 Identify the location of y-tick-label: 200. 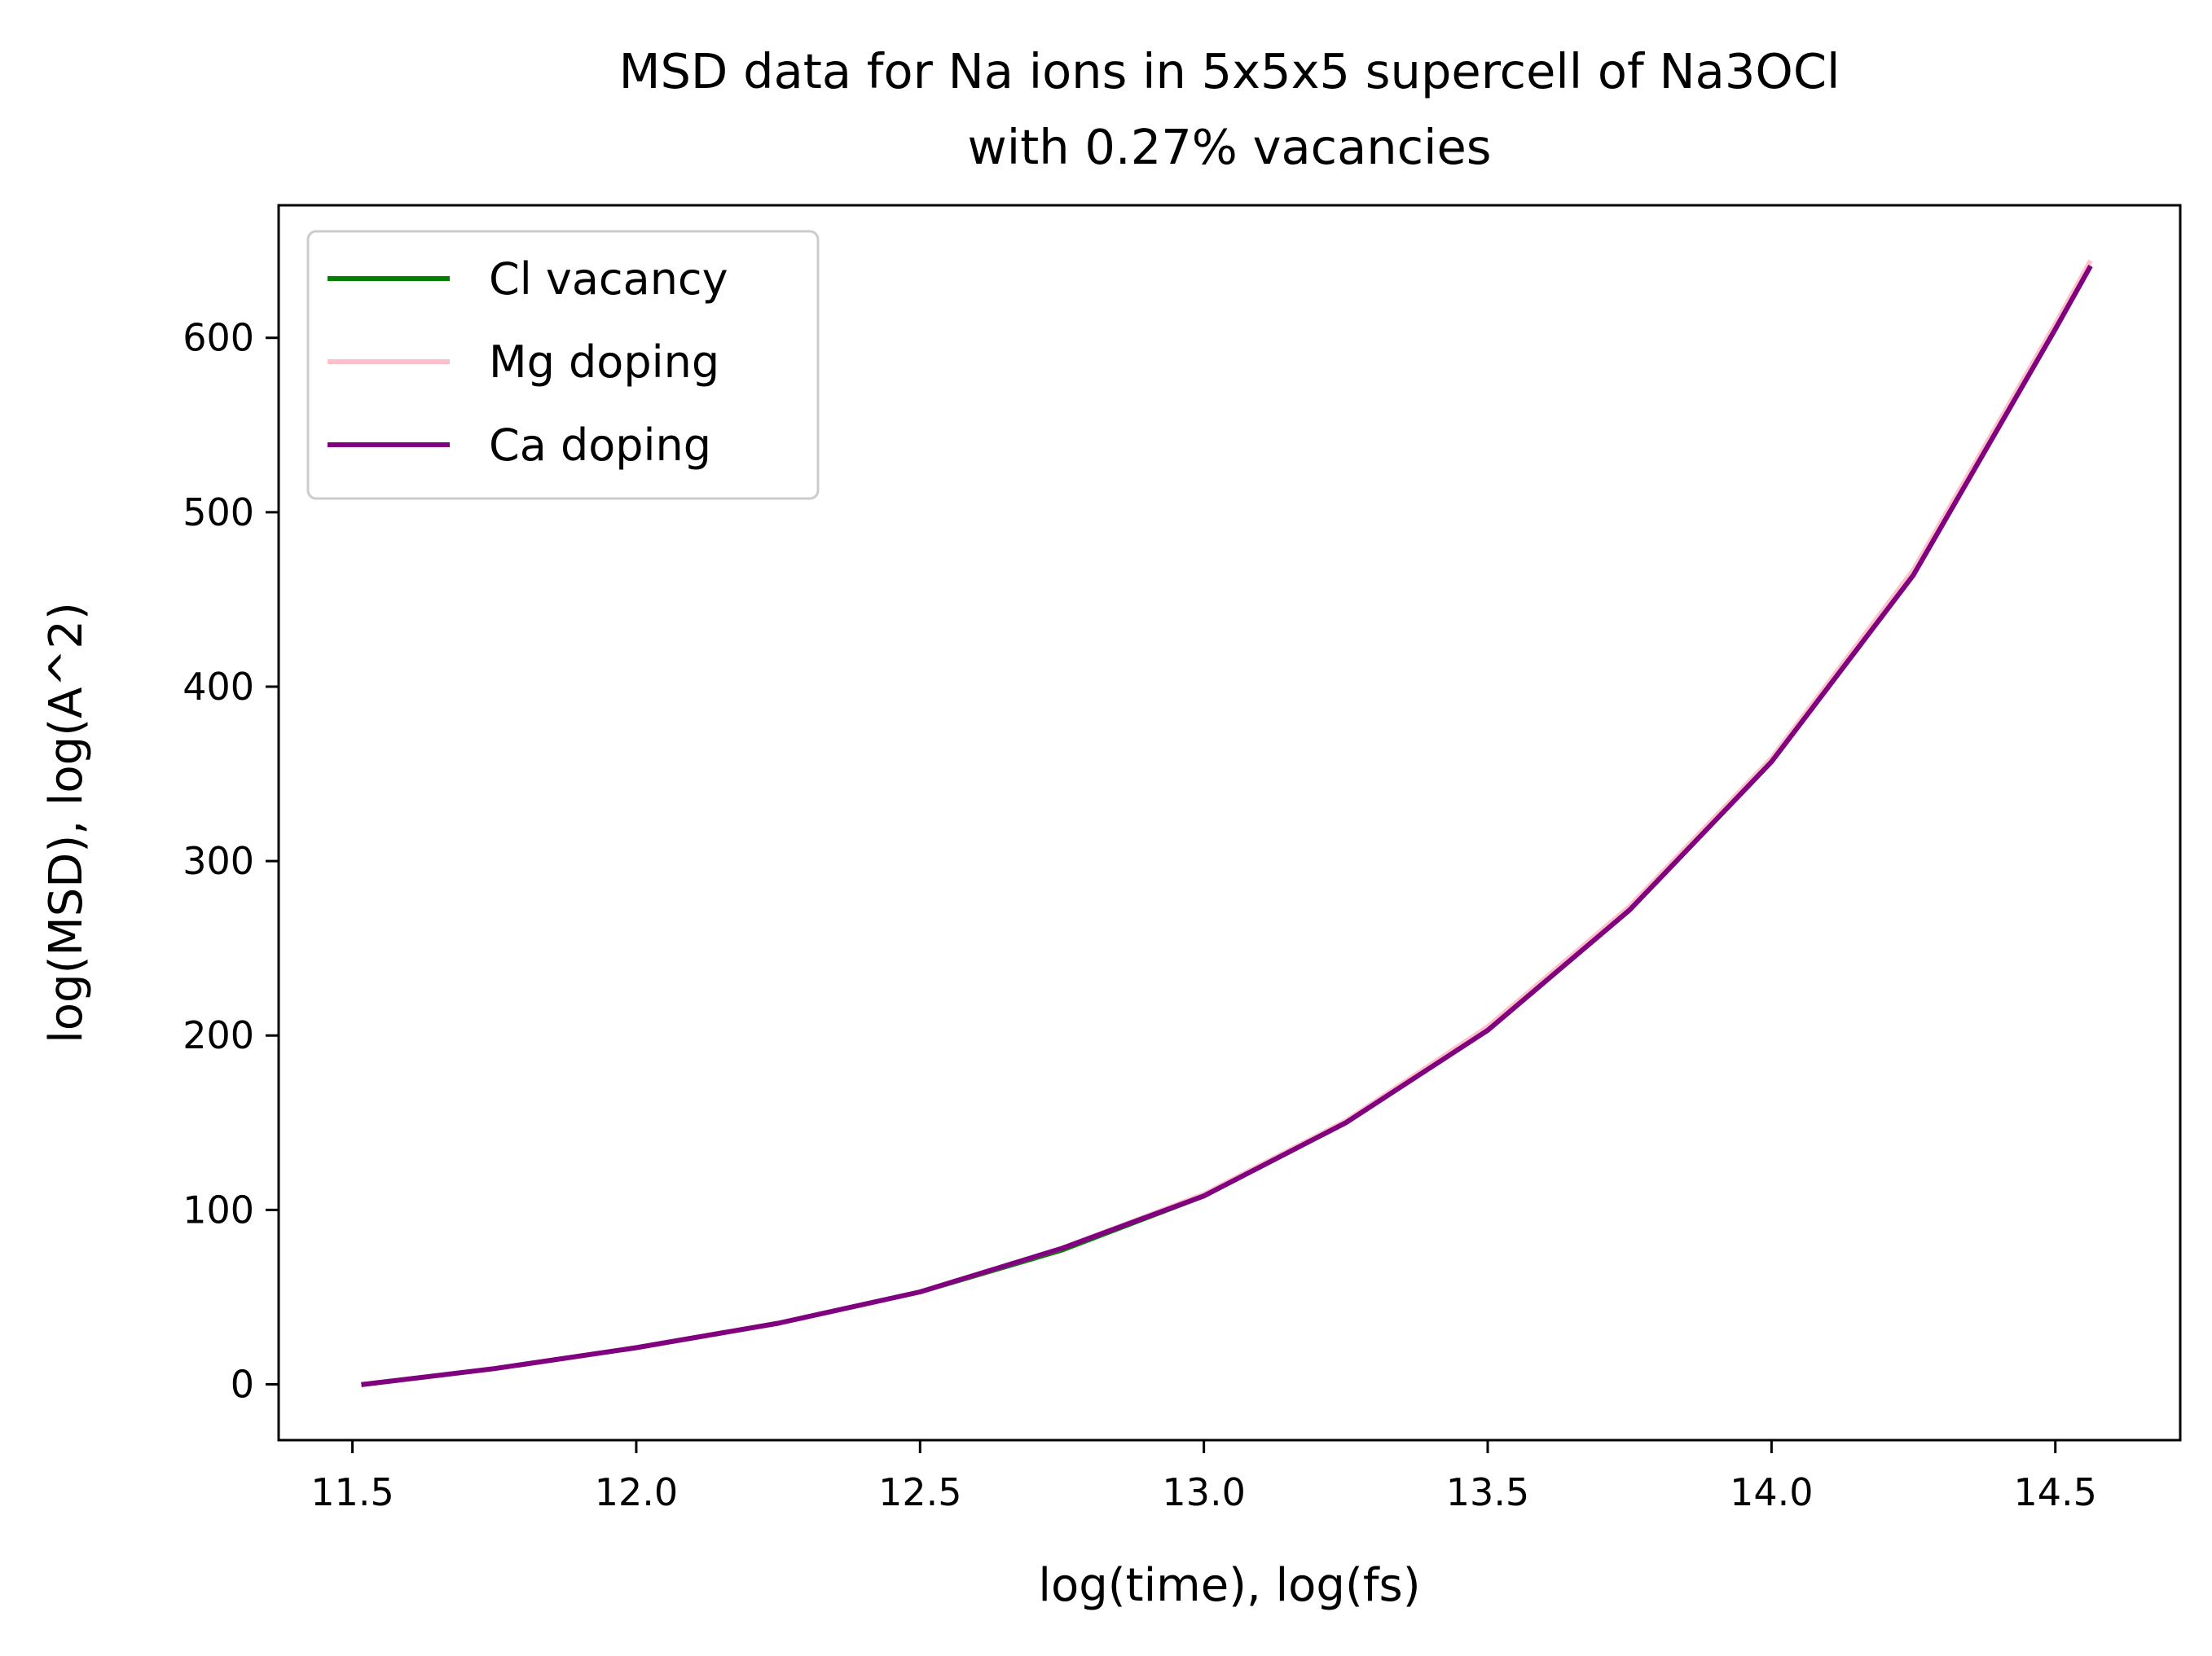
(218, 1035).